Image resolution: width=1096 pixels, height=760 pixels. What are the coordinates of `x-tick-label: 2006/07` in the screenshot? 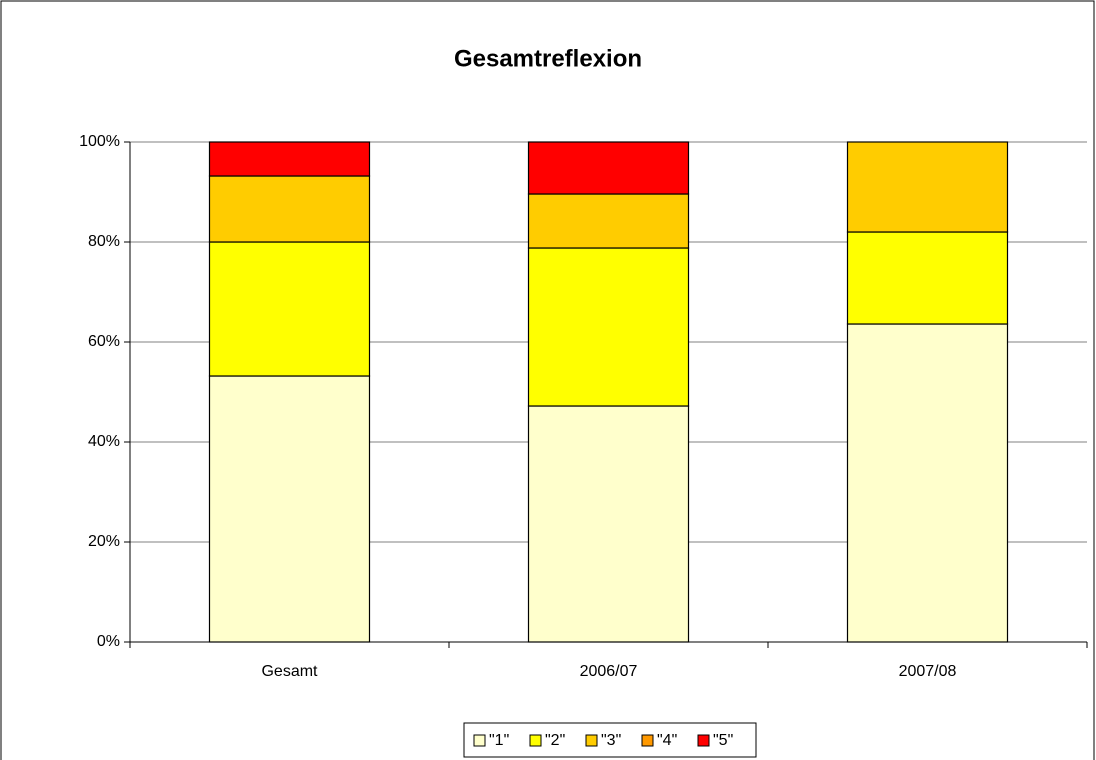 It's located at (609, 671).